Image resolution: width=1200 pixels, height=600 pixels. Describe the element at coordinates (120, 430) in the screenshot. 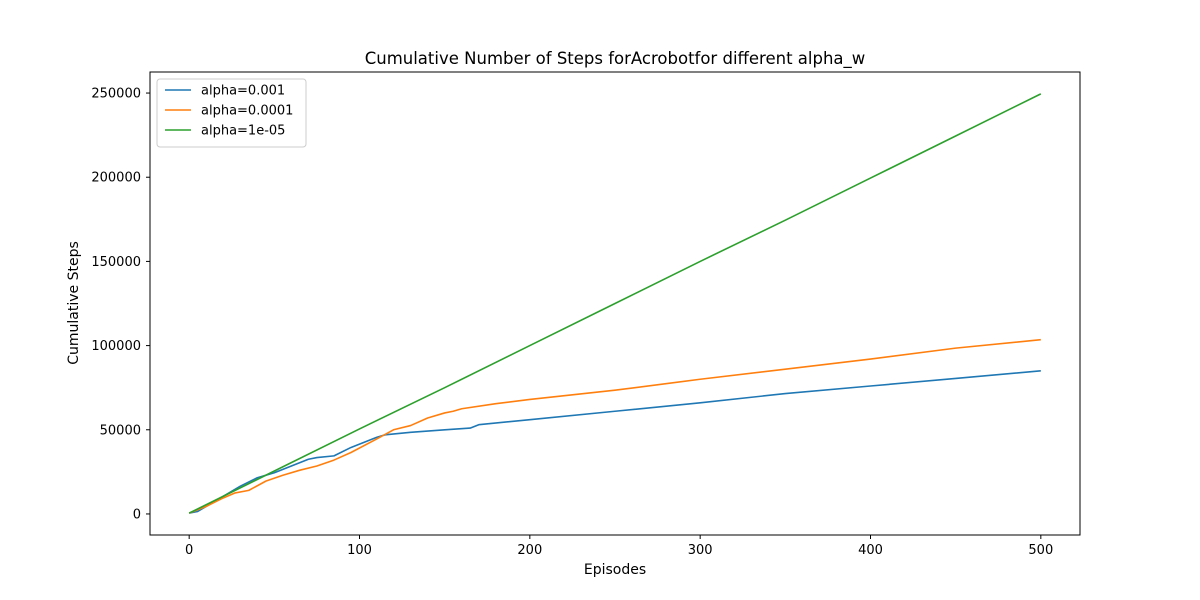

I see `y-tick-label: 50000` at that location.